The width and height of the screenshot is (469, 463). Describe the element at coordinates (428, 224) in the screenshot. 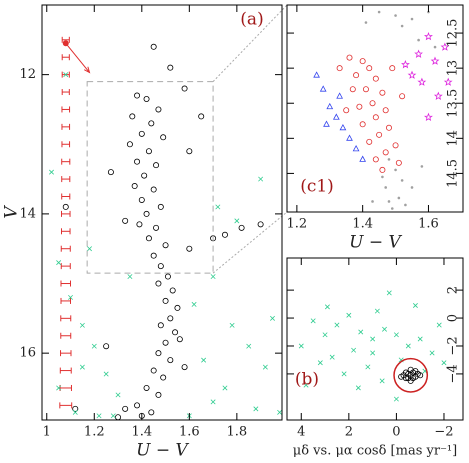

I see `x-tick-label: 1.6` at that location.